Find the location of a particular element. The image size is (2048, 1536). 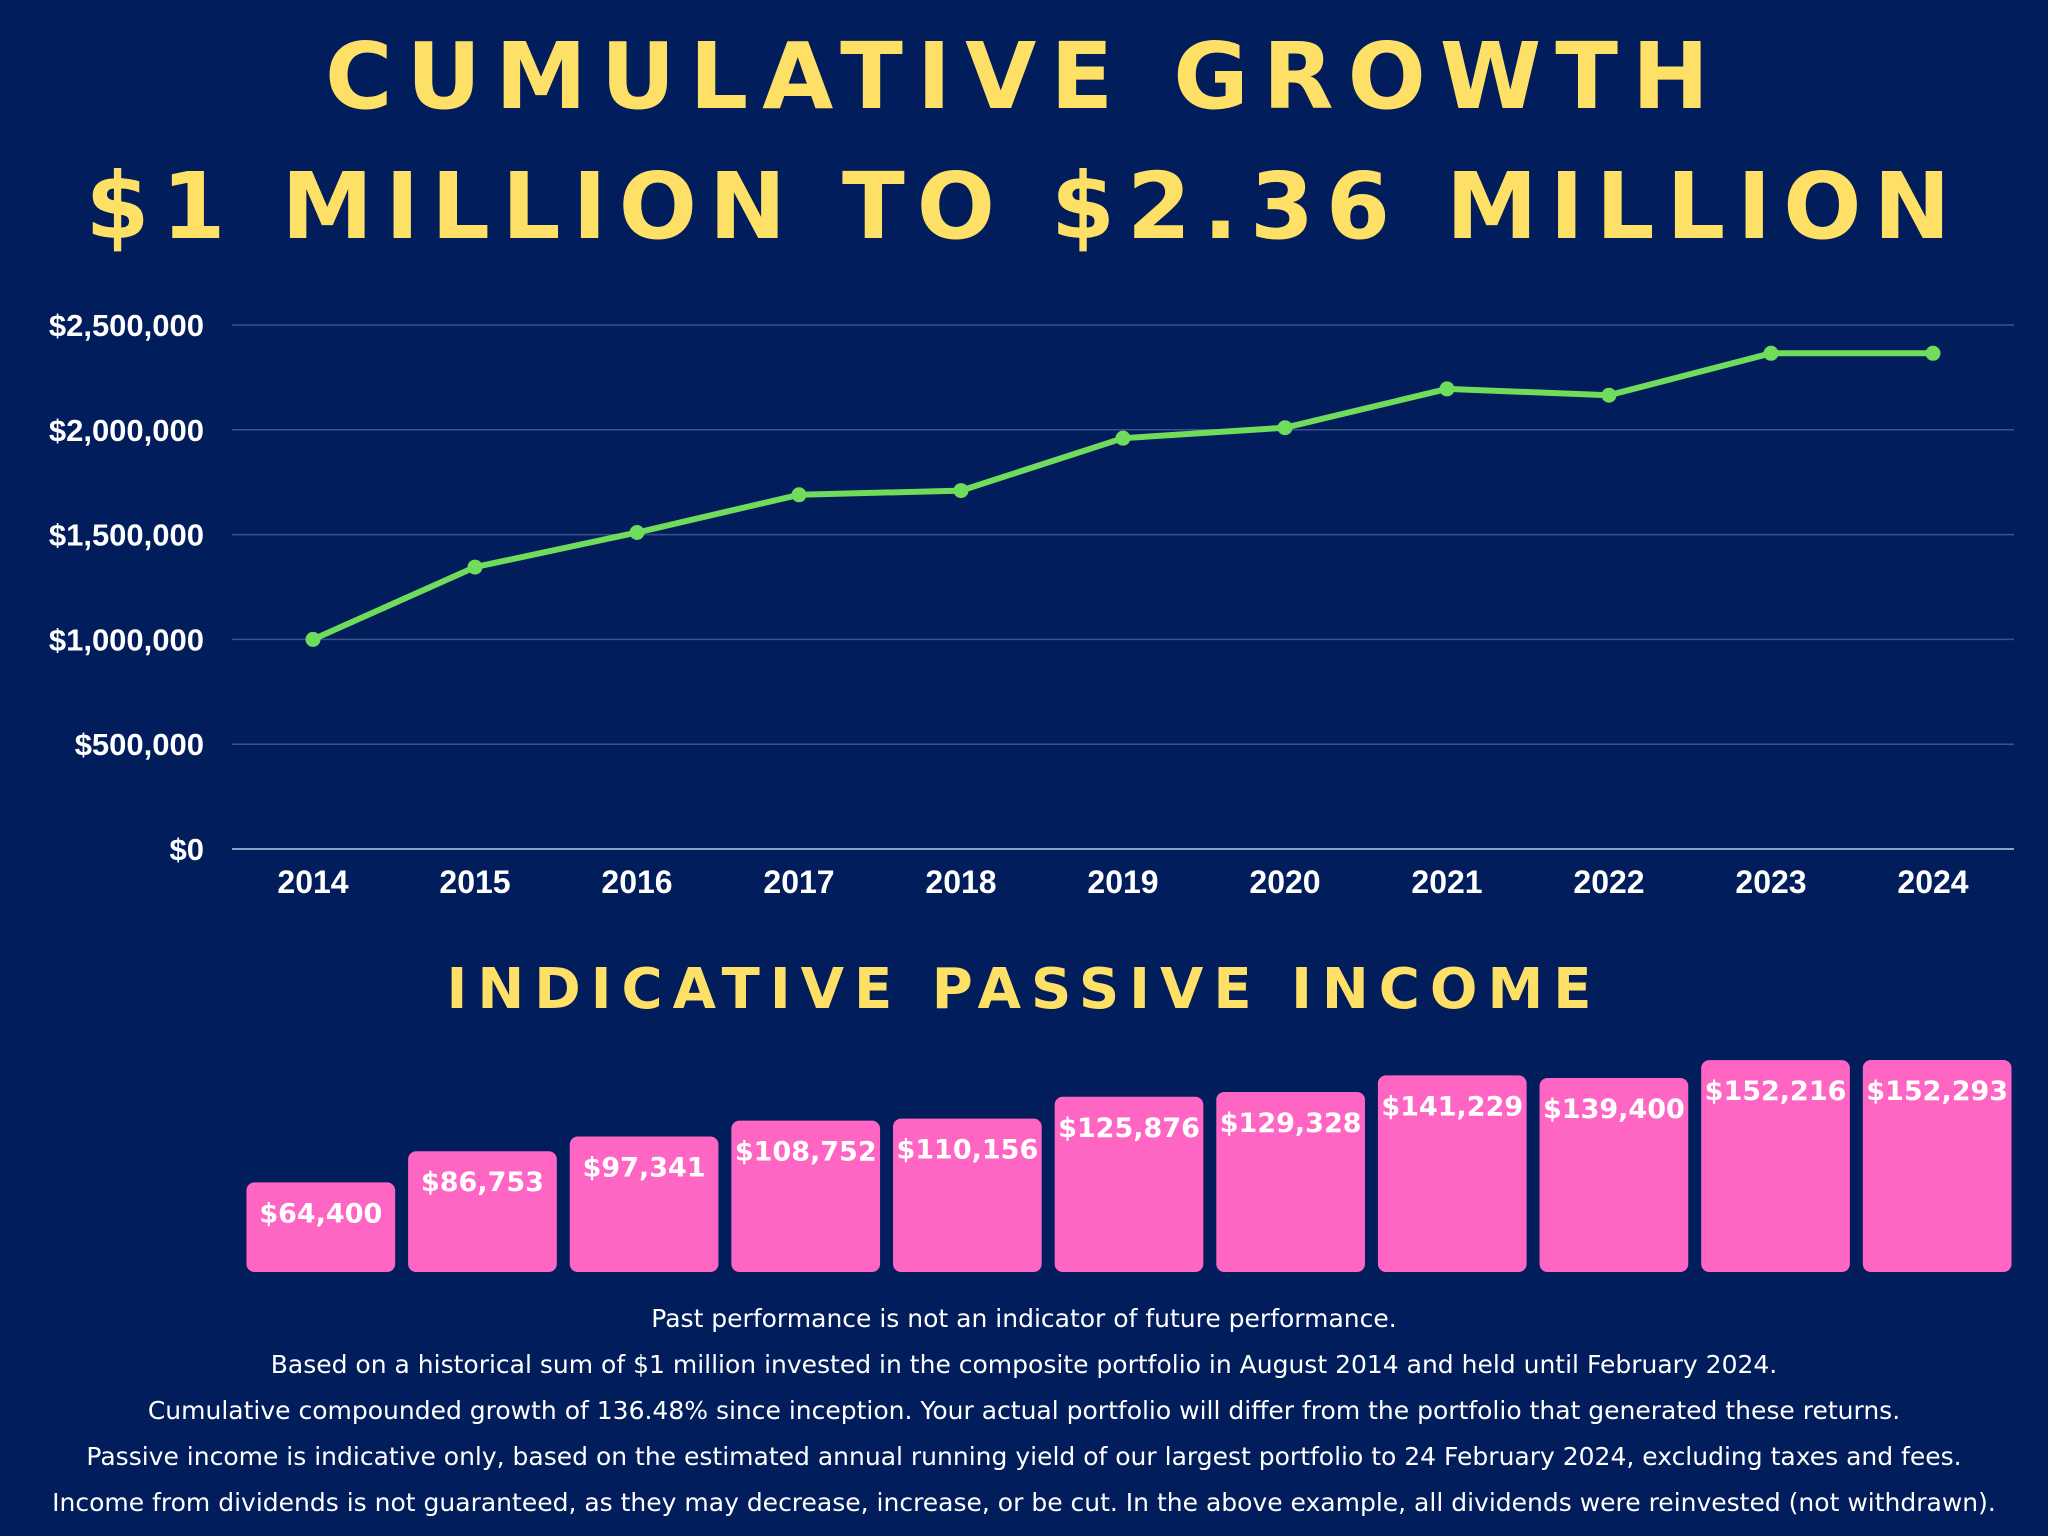

bar-value-label: $141,229 is located at coordinates (1452, 1106).